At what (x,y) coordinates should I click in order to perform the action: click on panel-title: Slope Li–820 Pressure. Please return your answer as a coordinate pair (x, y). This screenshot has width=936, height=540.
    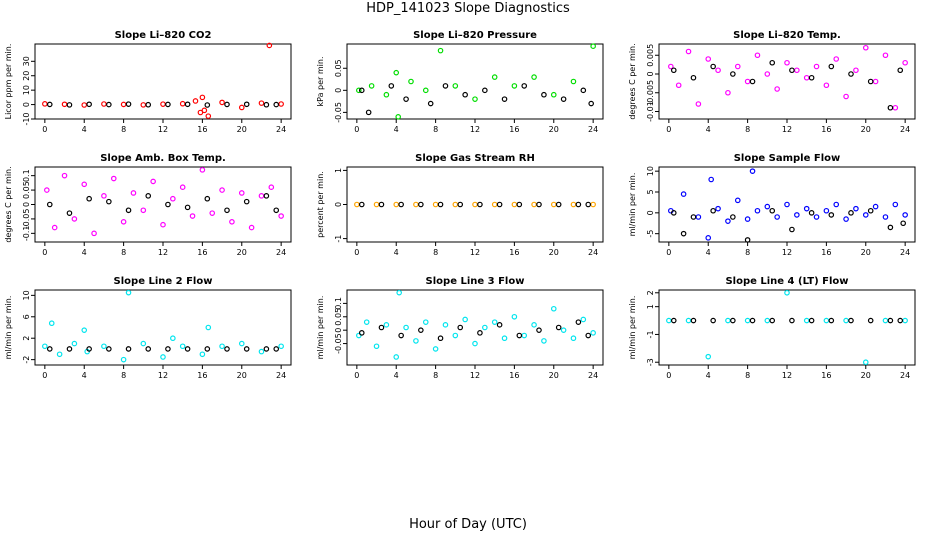
    Looking at the image, I should click on (475, 35).